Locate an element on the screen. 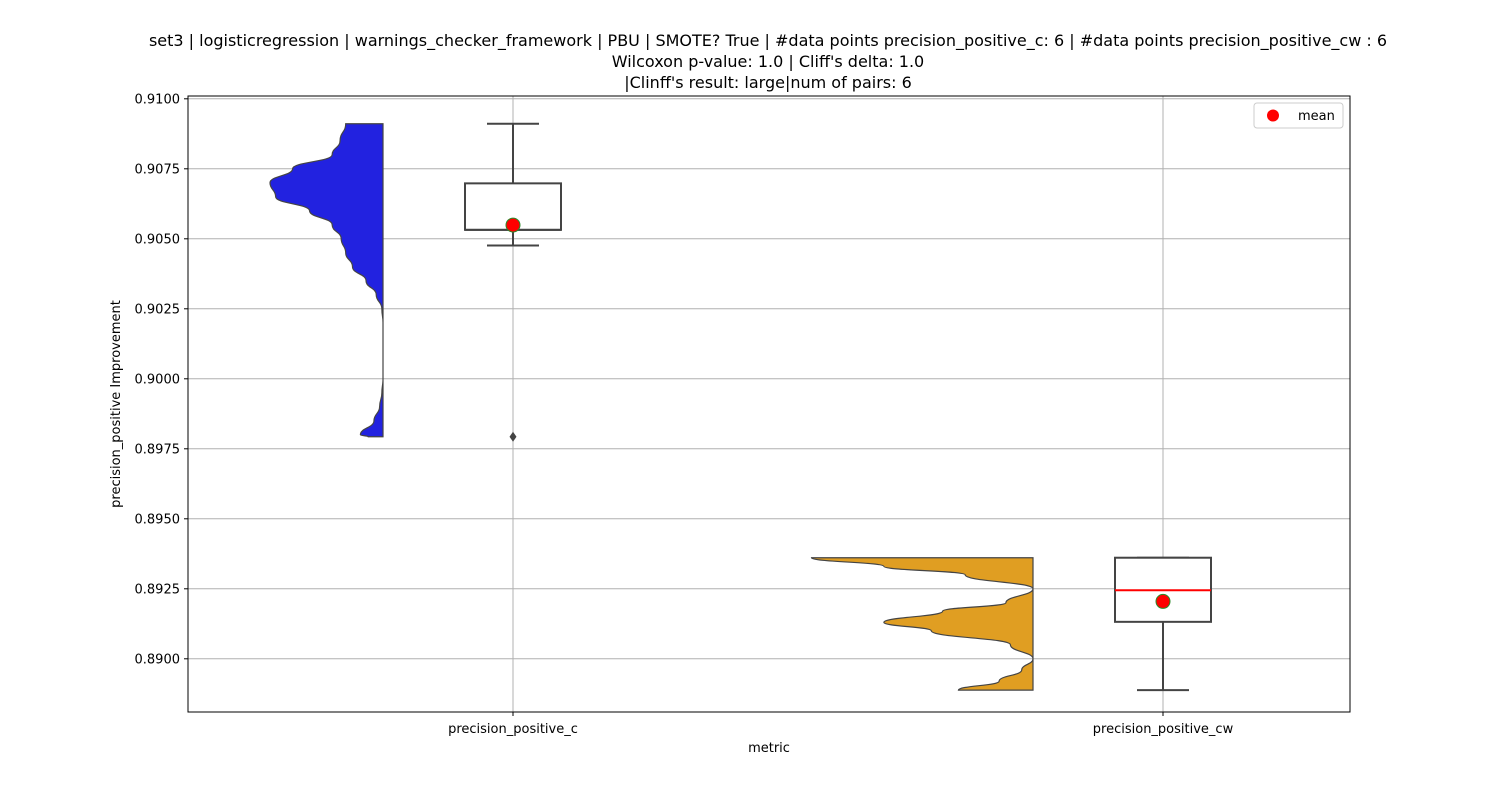  y-tick-label: 0.9100 is located at coordinates (158, 99).